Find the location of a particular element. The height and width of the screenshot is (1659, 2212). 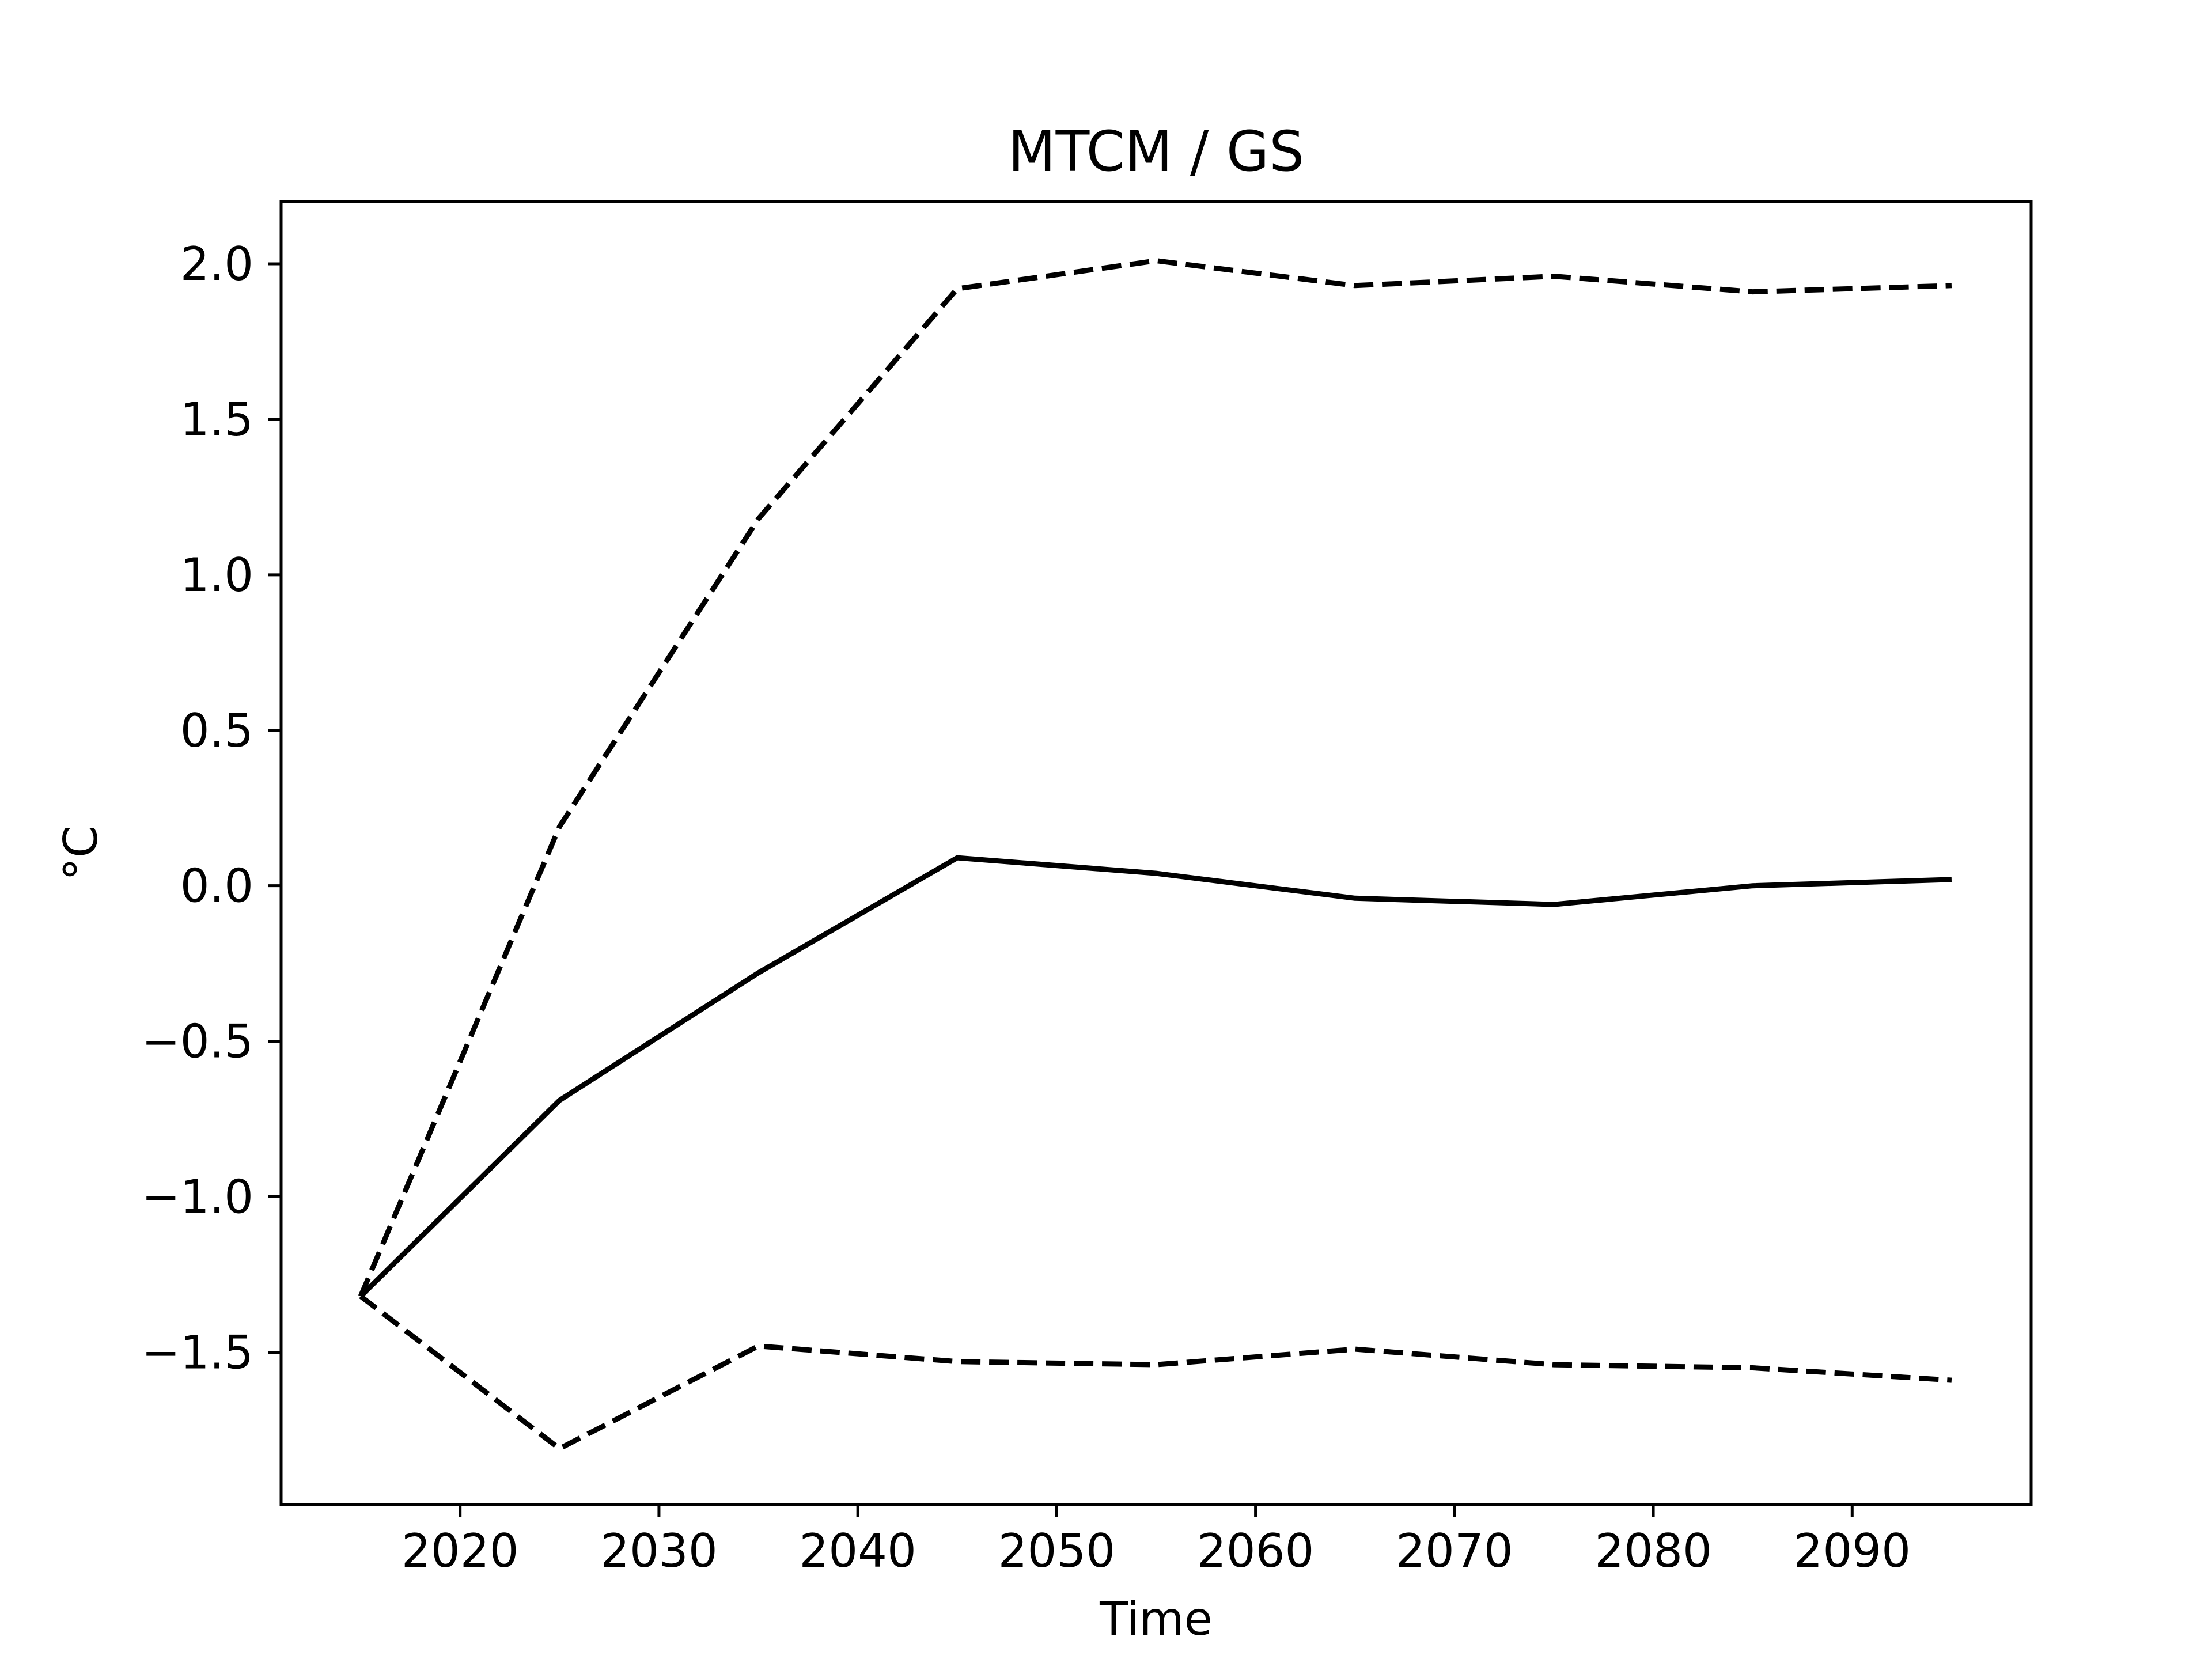

x-tick-label: 2090 is located at coordinates (1852, 1551).